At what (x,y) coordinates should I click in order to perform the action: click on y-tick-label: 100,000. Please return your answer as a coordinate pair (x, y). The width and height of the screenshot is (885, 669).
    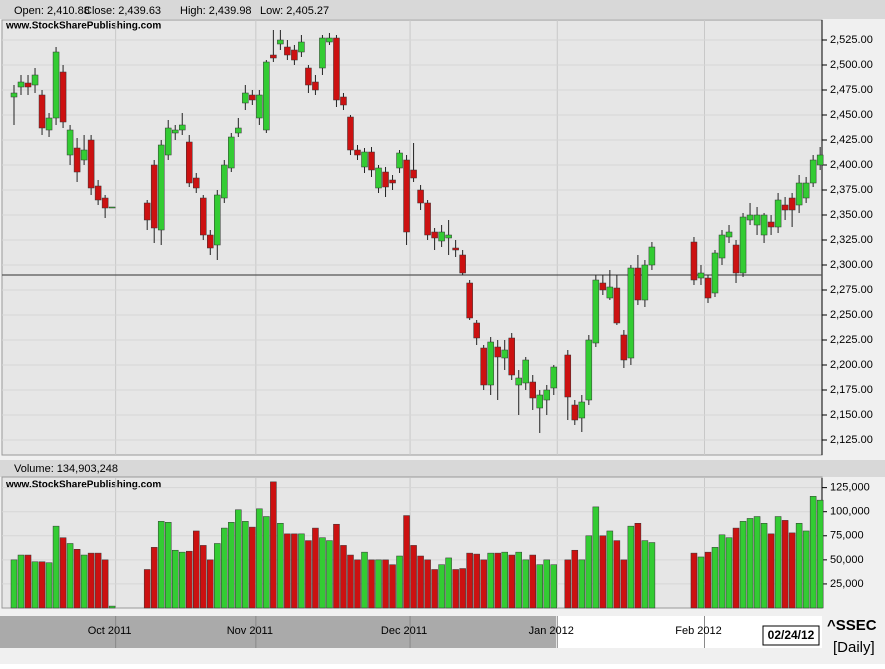
    Looking at the image, I should click on (850, 512).